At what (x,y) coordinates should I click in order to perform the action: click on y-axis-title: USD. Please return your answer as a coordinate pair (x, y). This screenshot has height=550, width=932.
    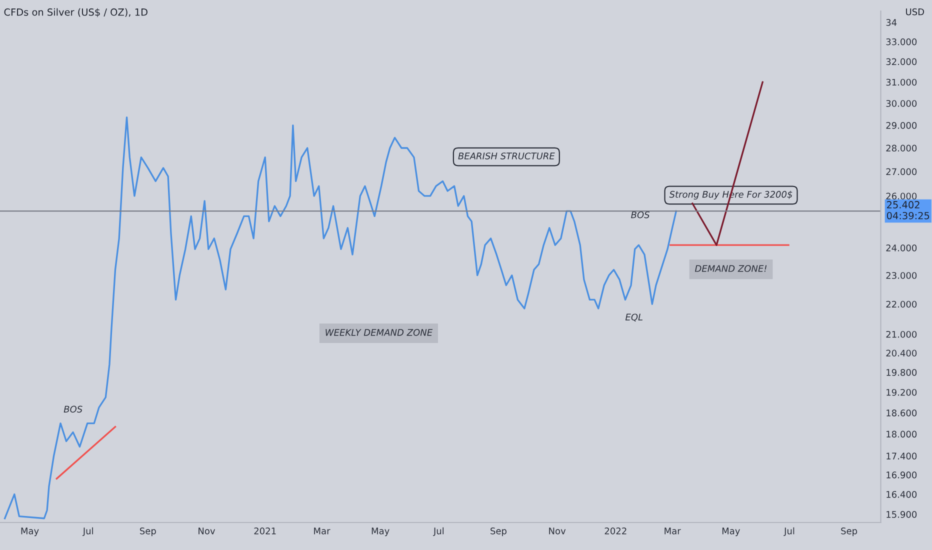
    Looking at the image, I should click on (915, 12).